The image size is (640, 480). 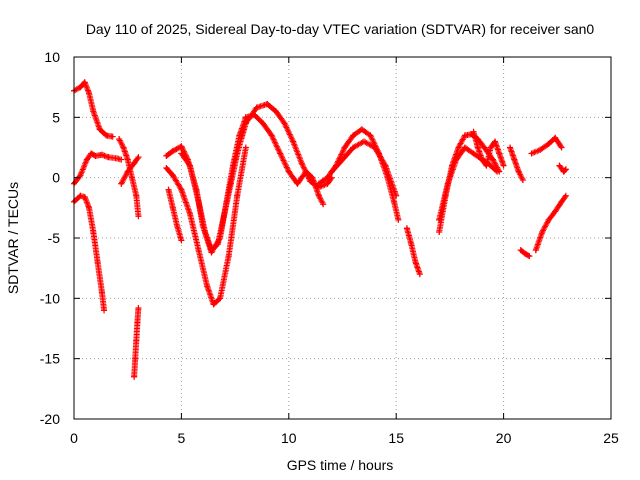 What do you see at coordinates (13, 238) in the screenshot?
I see `y-axis-label: SDTVAR / TECUs` at bounding box center [13, 238].